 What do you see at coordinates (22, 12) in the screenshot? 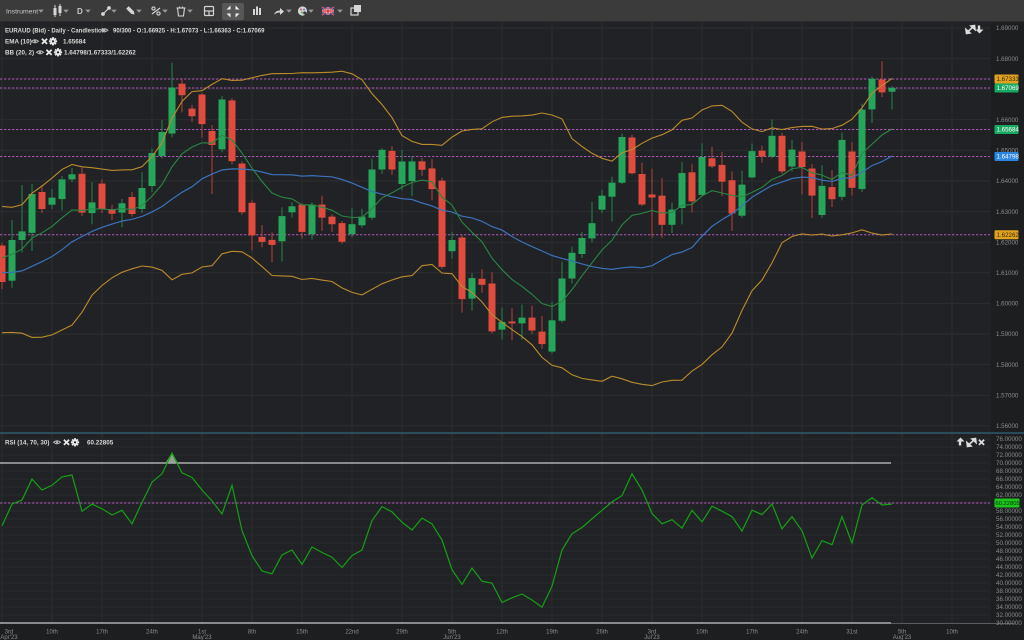
I see `svg-text: Instrument` at bounding box center [22, 12].